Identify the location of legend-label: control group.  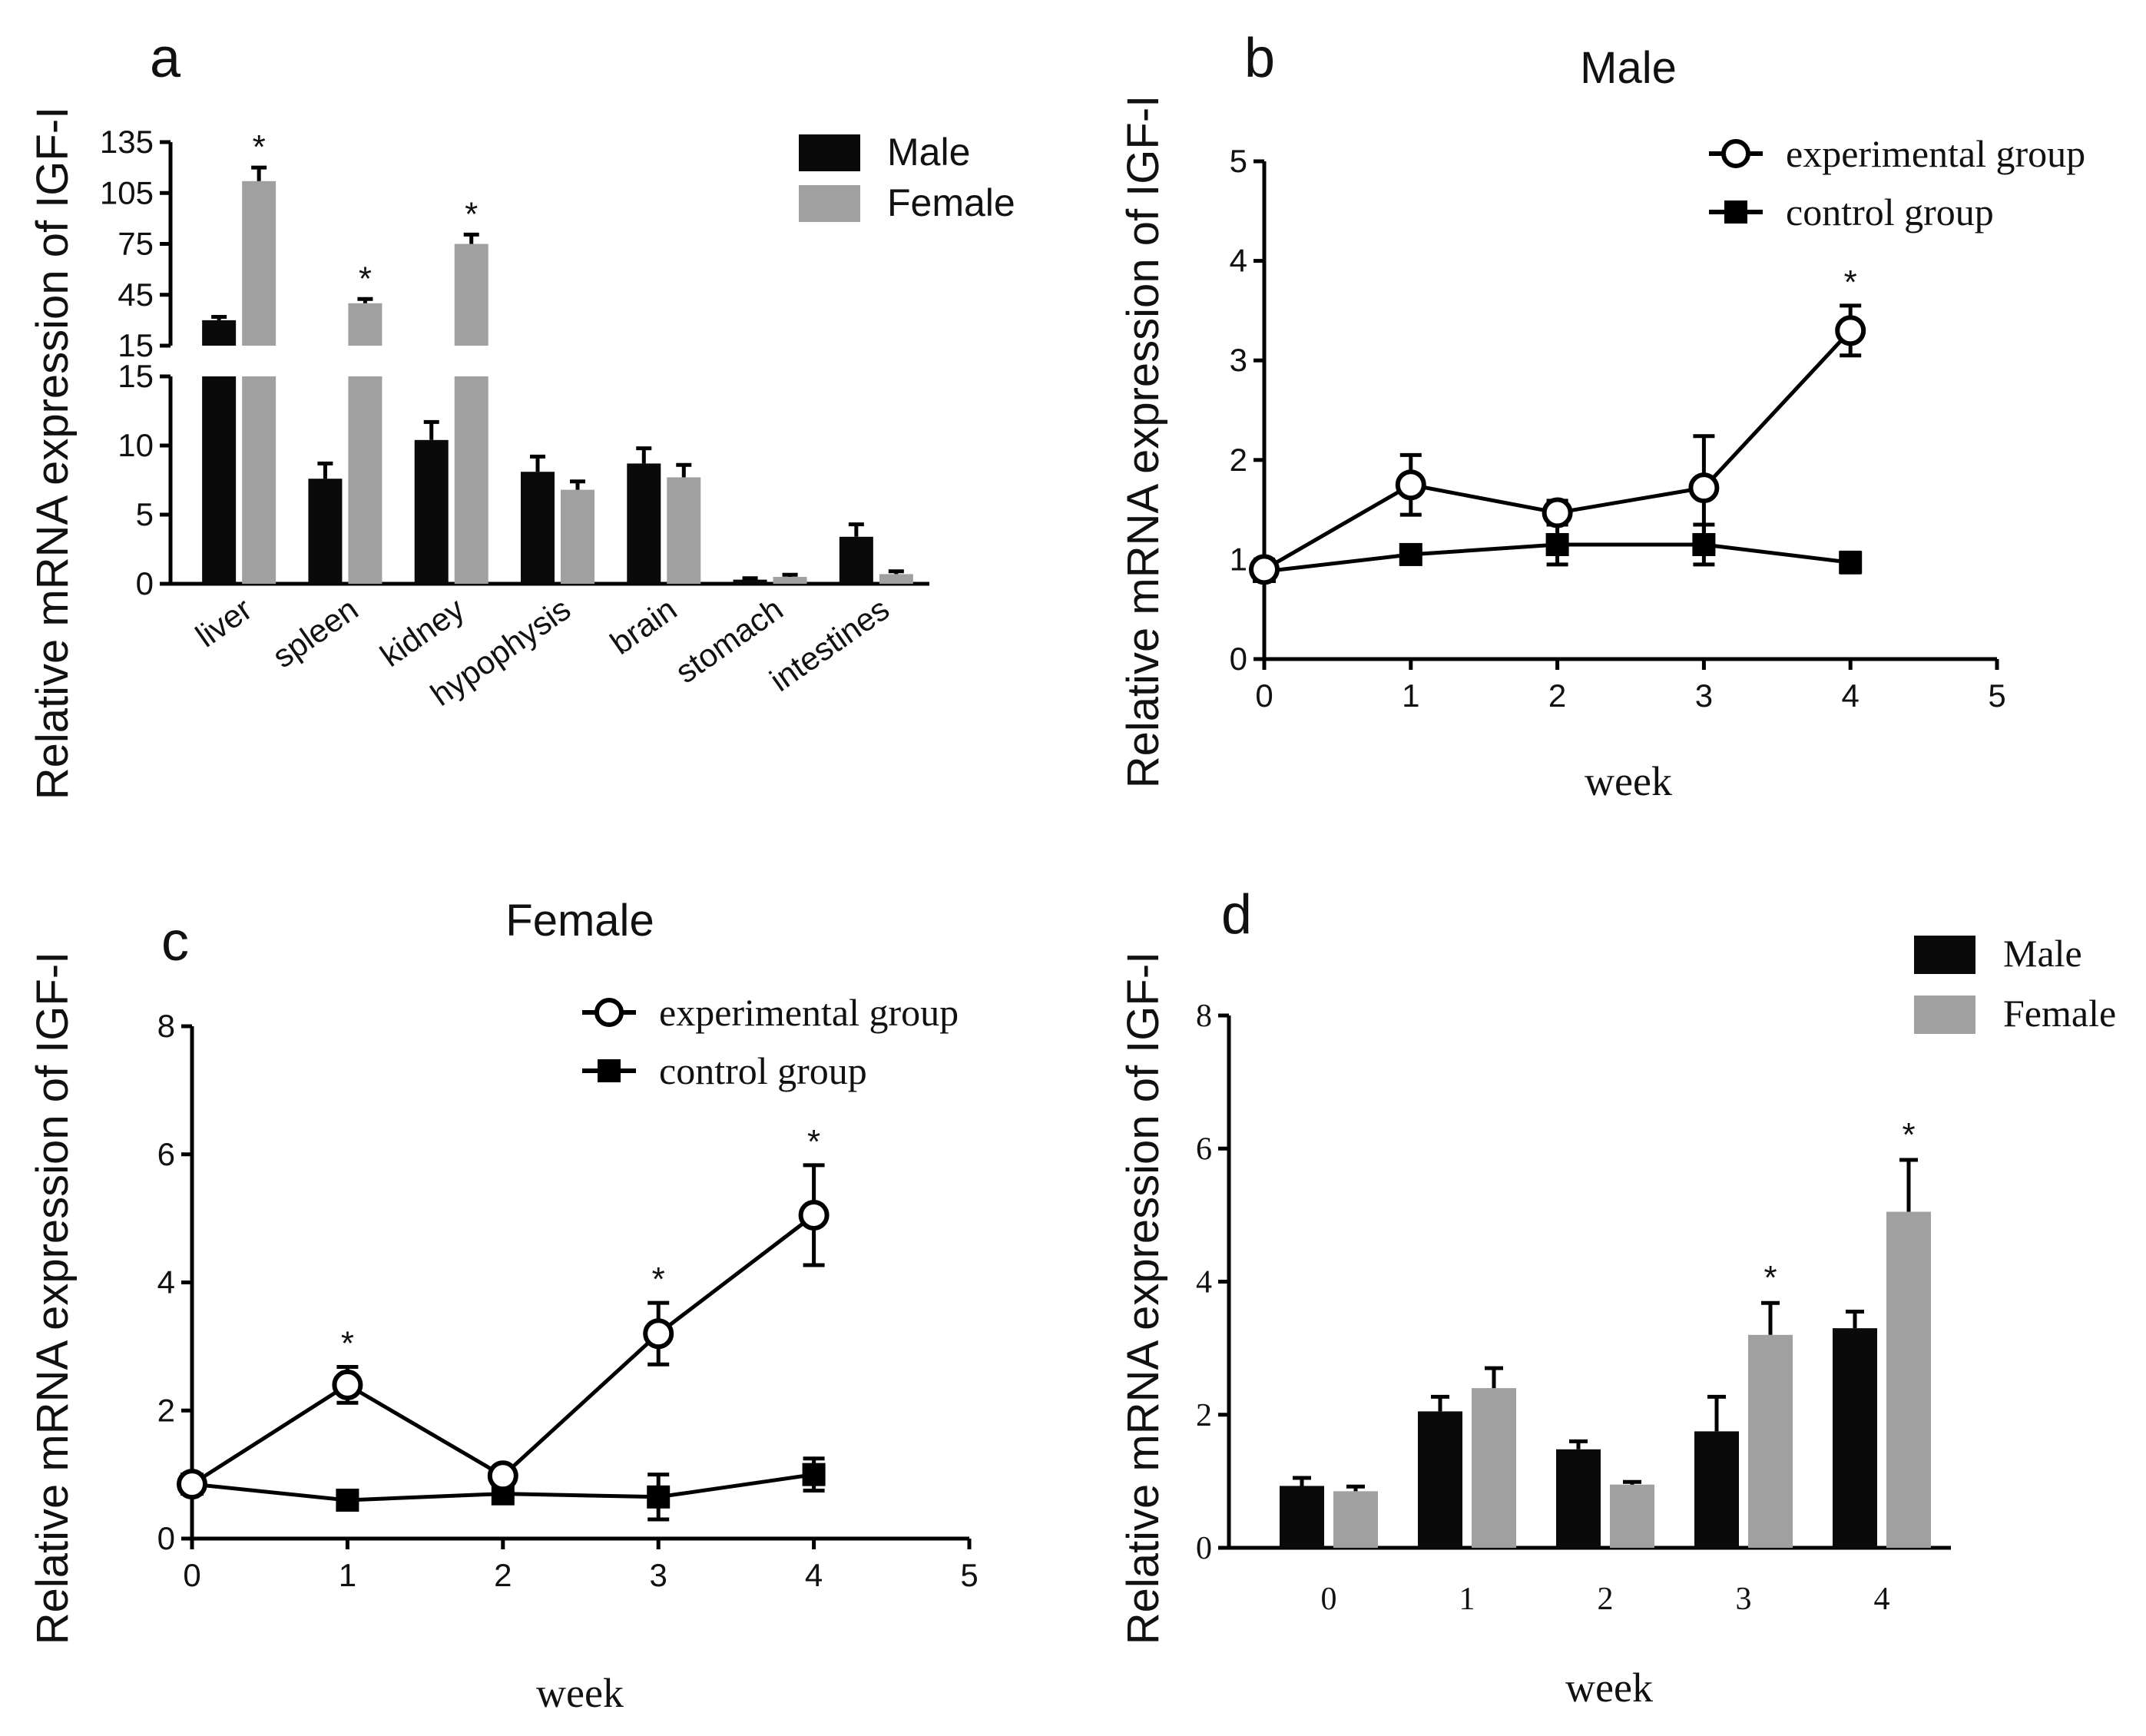
(763, 1070).